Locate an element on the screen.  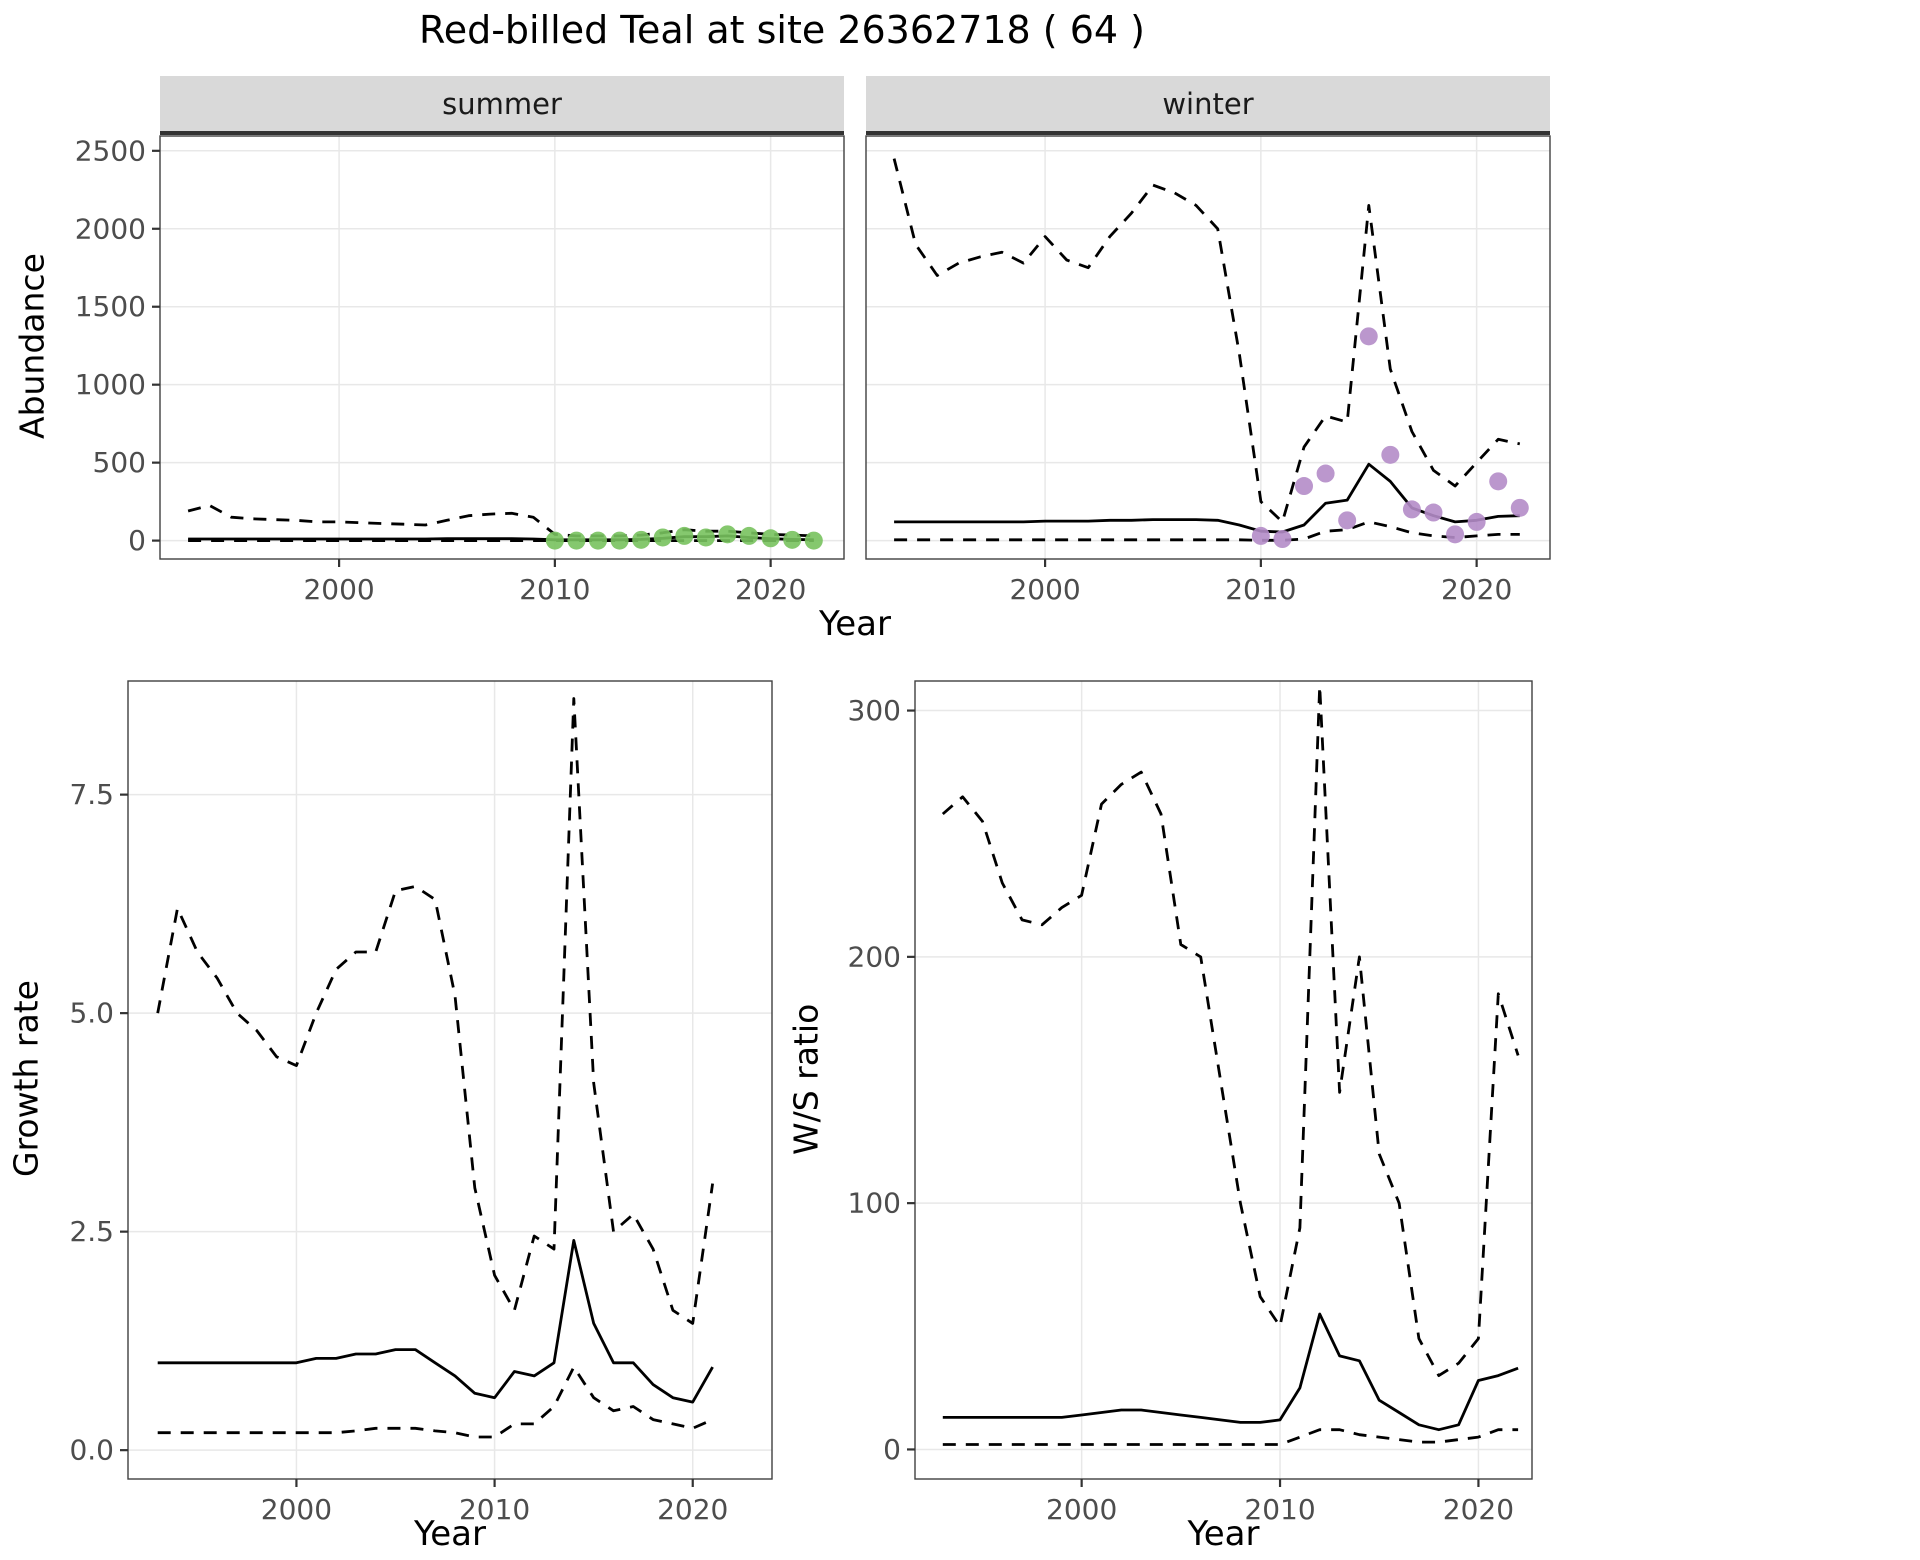
axis-tick-labels: 2000 2010 2020 0 500 1000 1500 2000 2500 is located at coordinates (441, 370).